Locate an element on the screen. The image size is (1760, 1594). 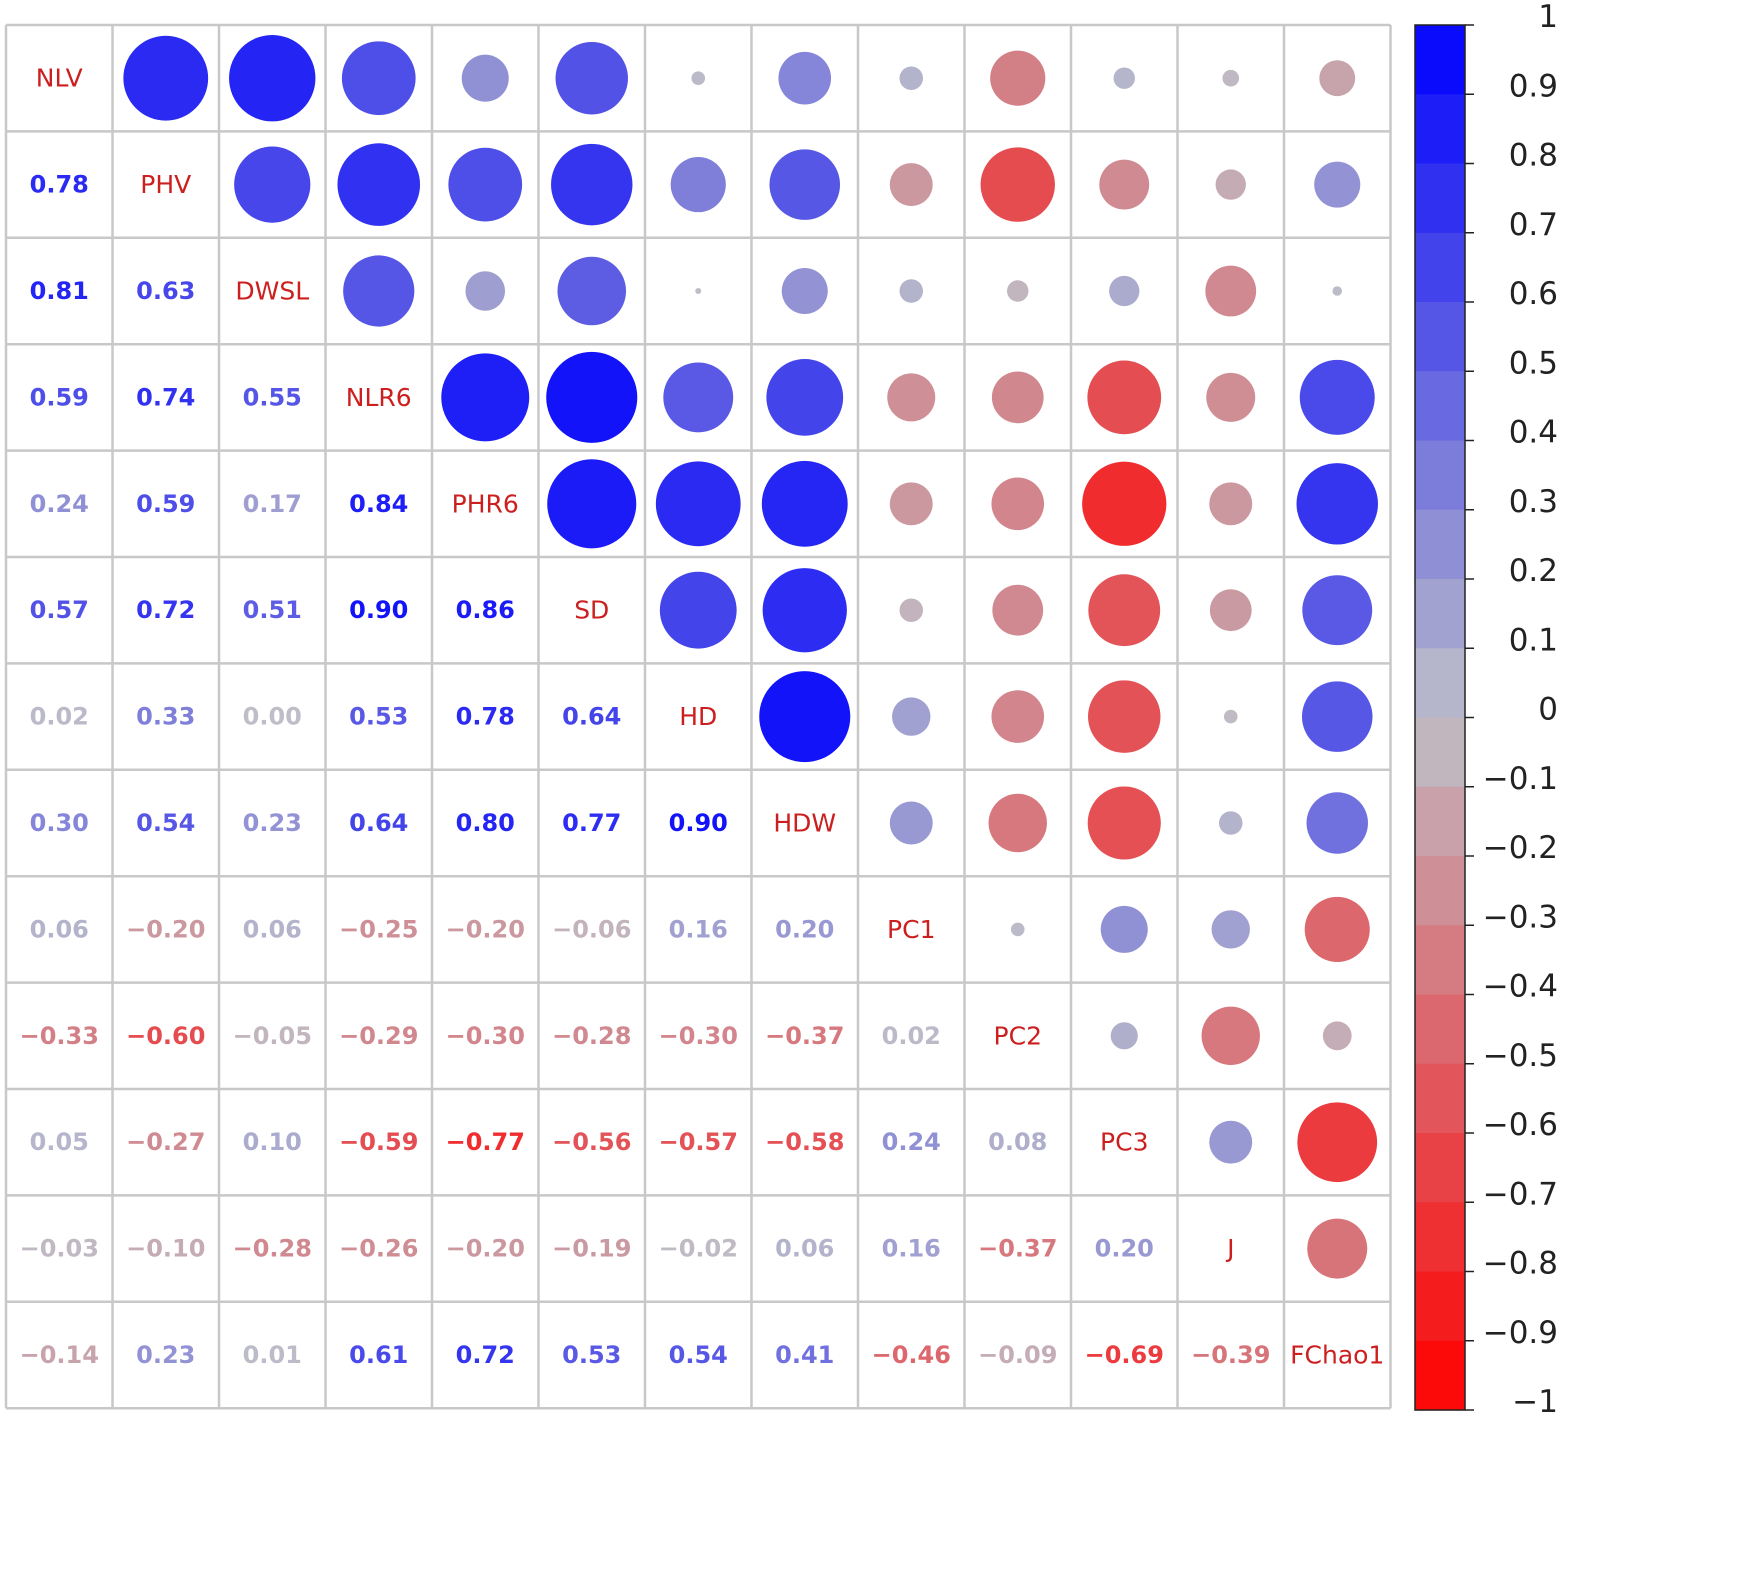
correlation-circle-sd-fchao1 is located at coordinates (1337, 610).